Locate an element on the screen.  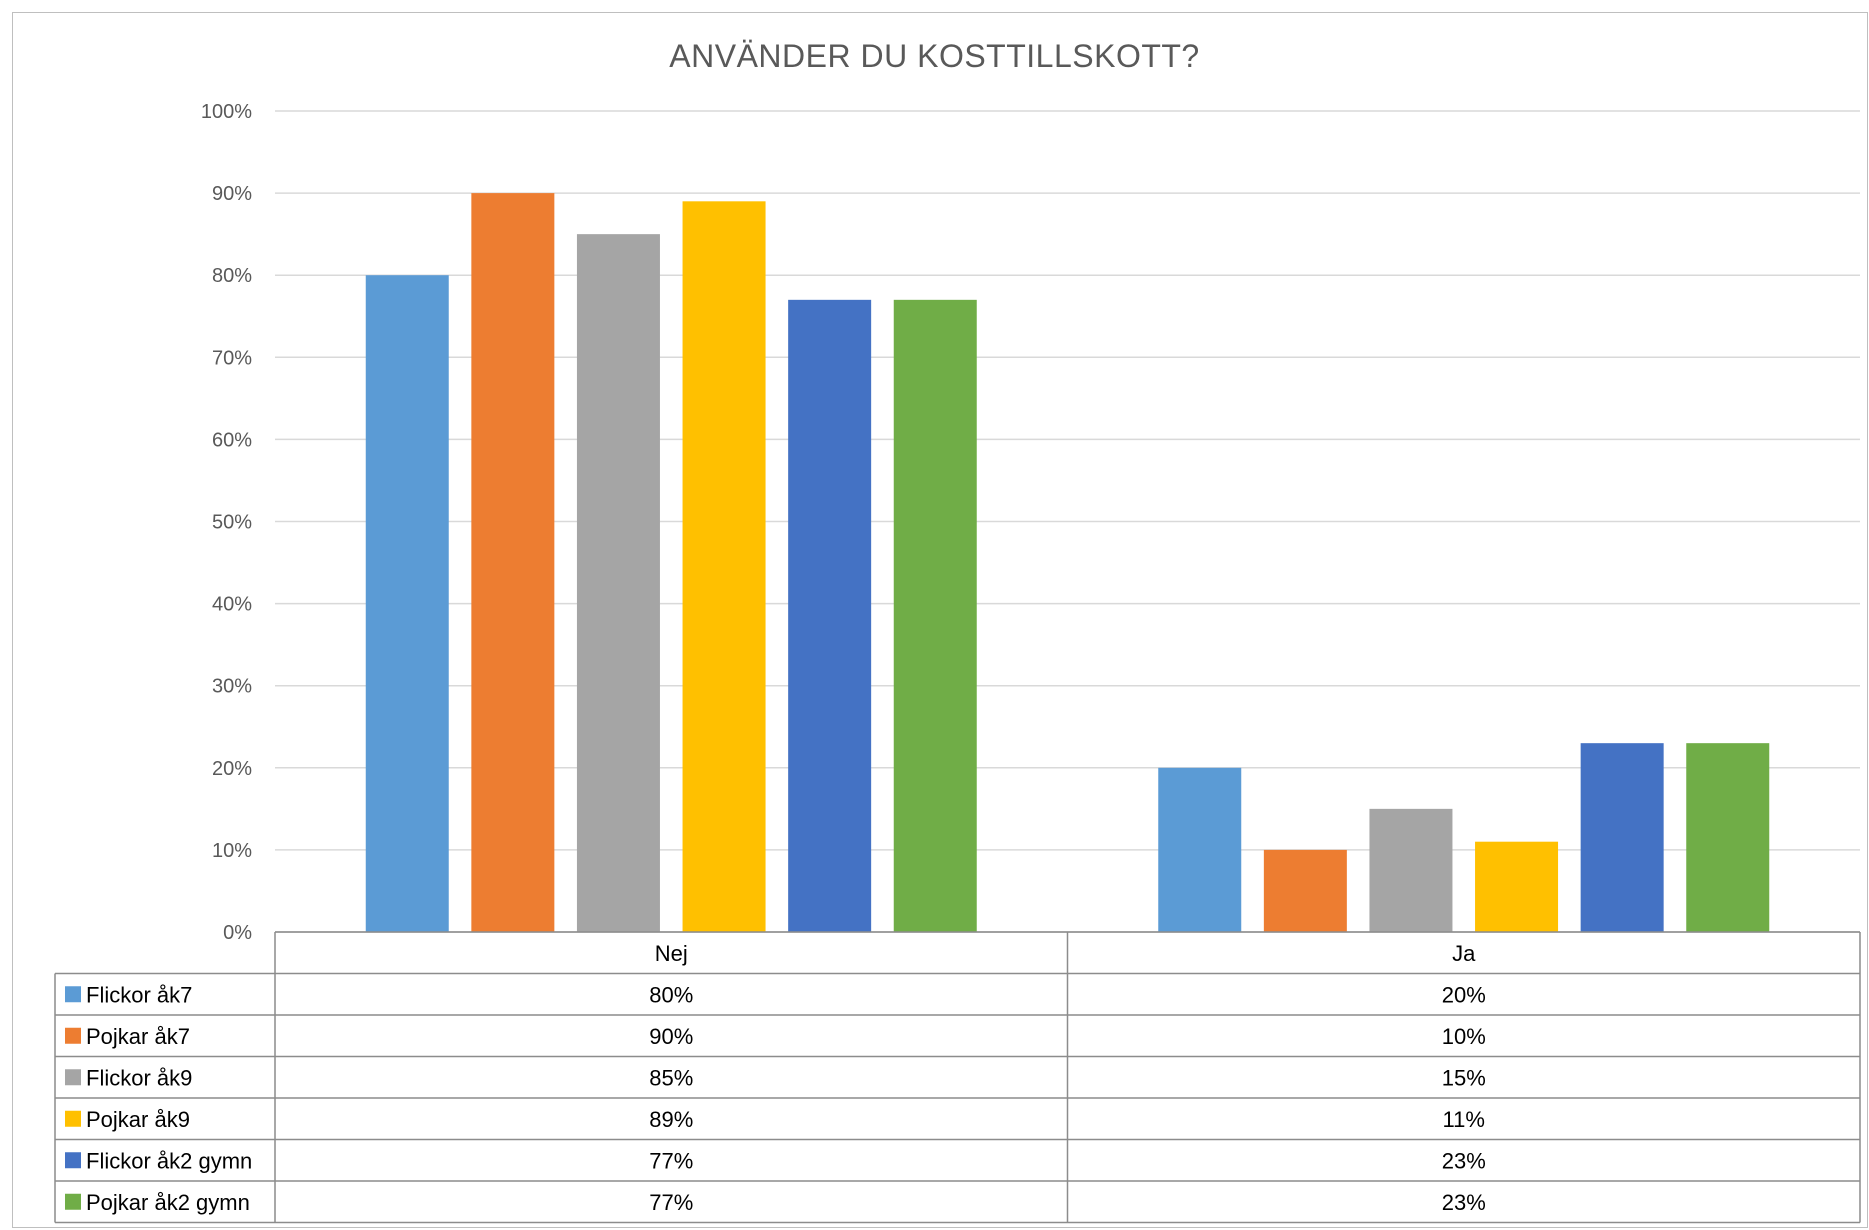
data-label: 90% is located at coordinates (671, 1036).